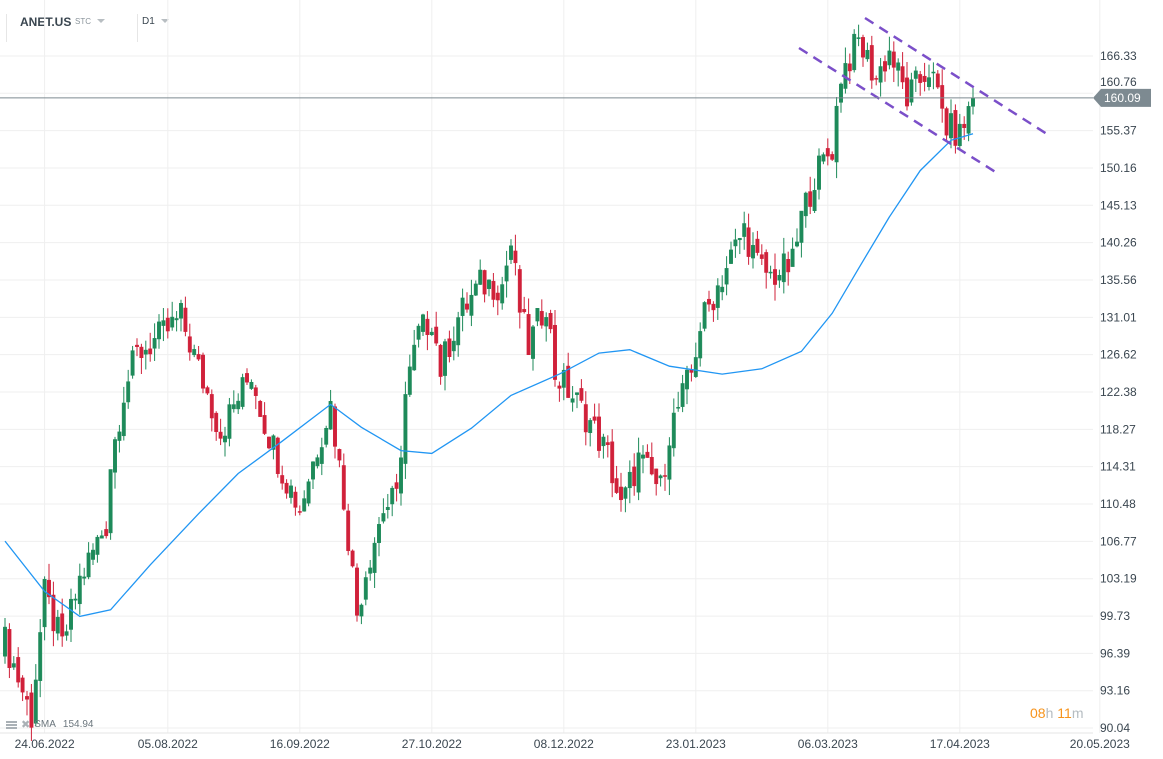 The width and height of the screenshot is (1163, 759). Describe the element at coordinates (564, 744) in the screenshot. I see `date-tick-label: 08.12.2022` at that location.